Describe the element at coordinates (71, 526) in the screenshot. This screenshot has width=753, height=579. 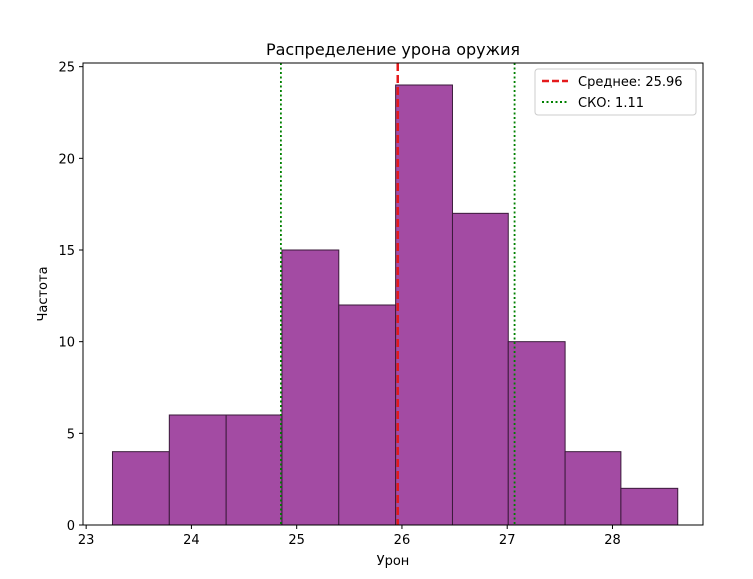
I see `y-tick-label: 0` at that location.